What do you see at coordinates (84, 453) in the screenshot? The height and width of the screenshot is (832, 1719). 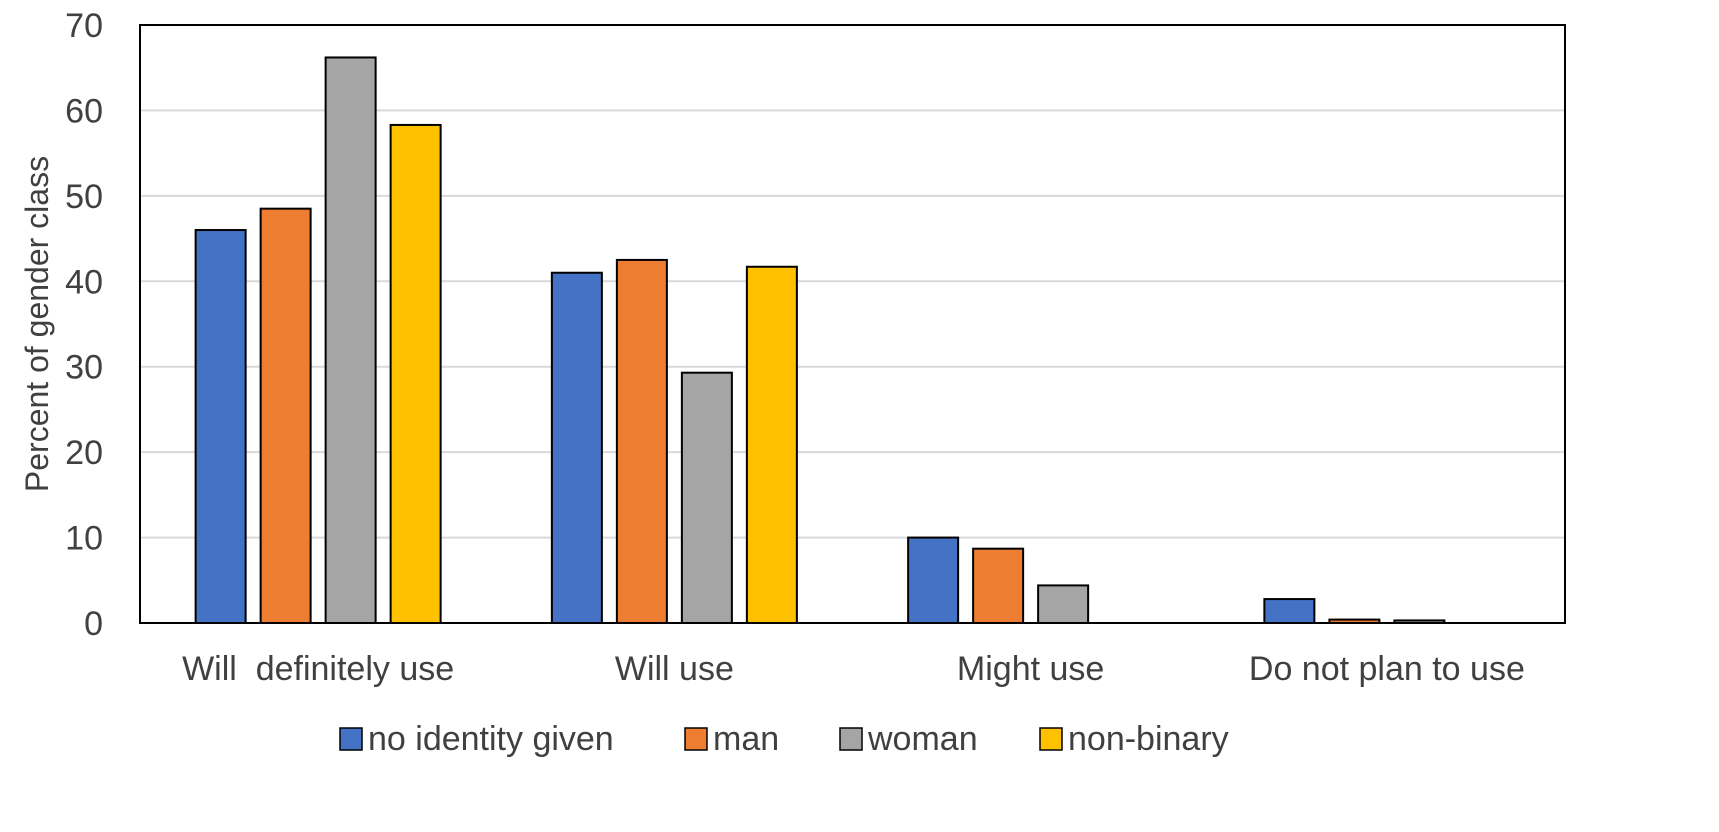 I see `y-tick-label: 20` at bounding box center [84, 453].